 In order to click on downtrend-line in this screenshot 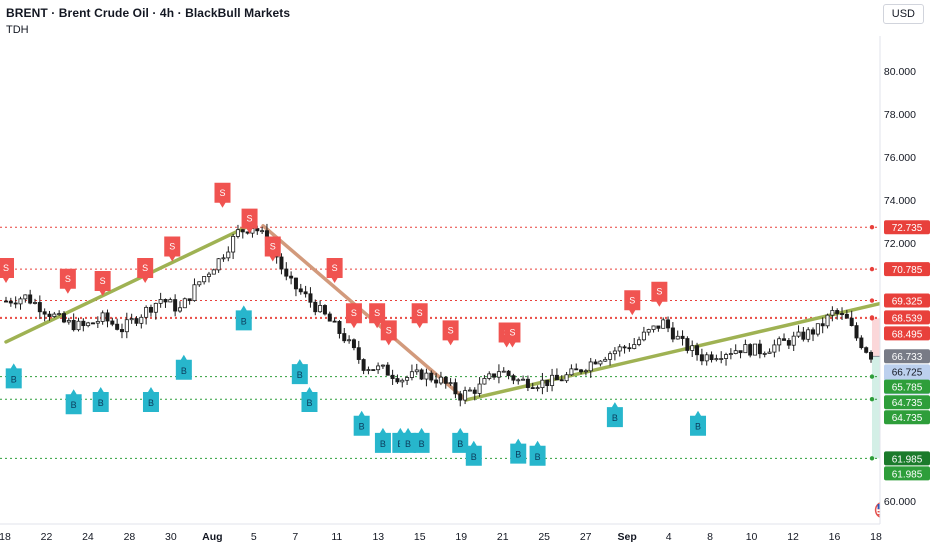, I will do `click(364, 313)`.